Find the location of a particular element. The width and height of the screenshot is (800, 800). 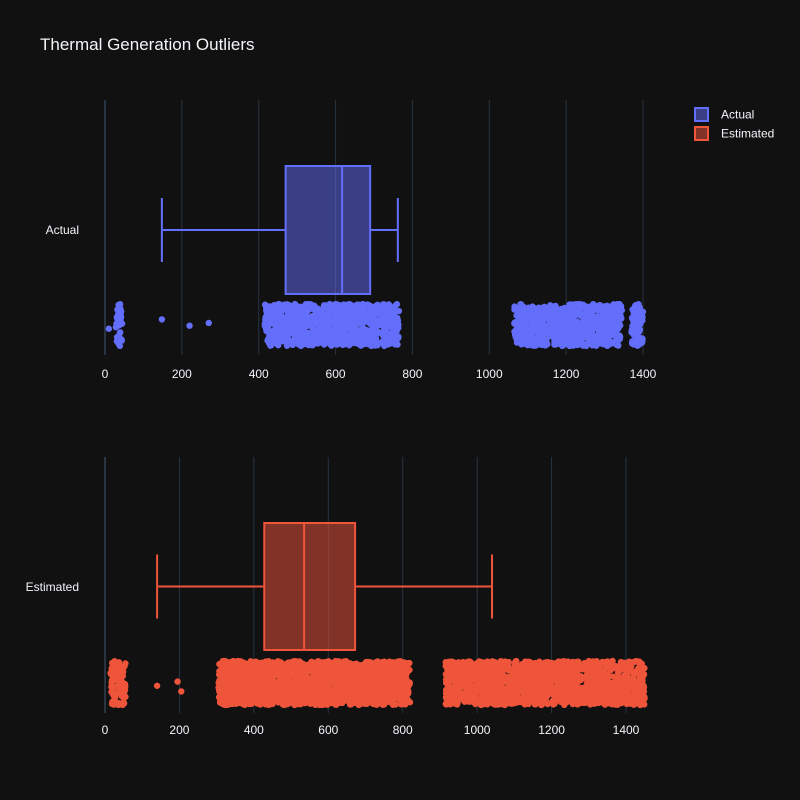

iqr-box is located at coordinates (310, 586).